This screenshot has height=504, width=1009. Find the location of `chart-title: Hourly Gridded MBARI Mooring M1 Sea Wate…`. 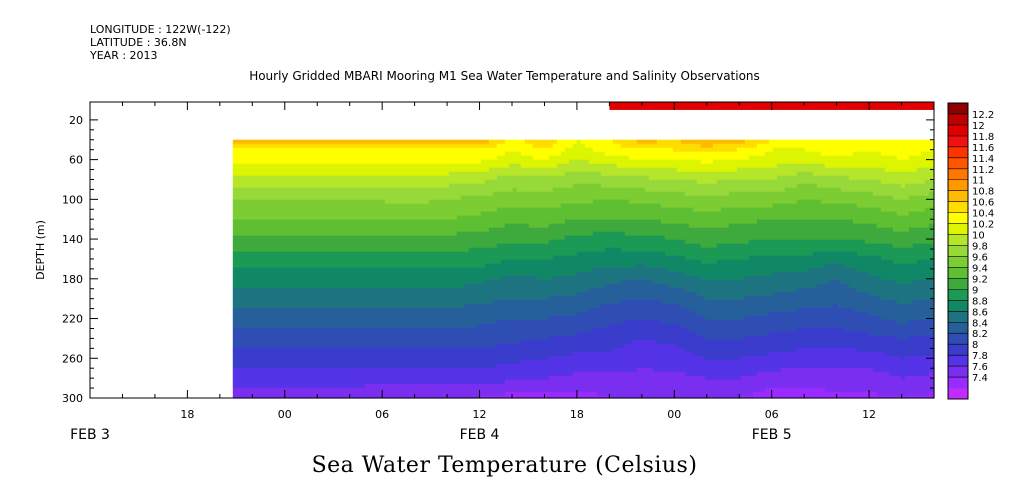

chart-title: Hourly Gridded MBARI Mooring M1 Sea Wate… is located at coordinates (504, 76).